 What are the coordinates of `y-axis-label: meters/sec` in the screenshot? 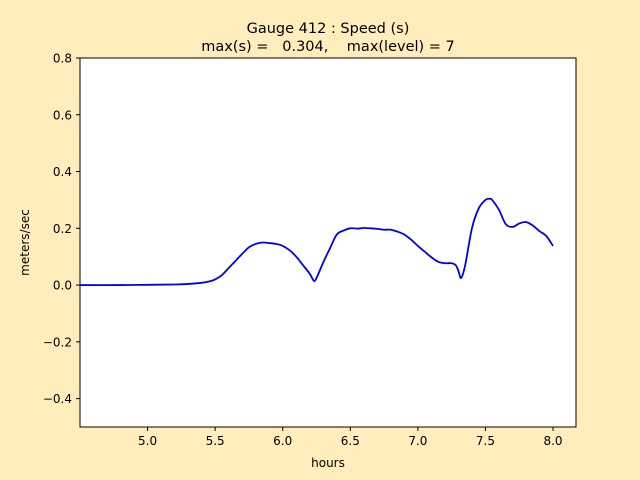 It's located at (25, 242).